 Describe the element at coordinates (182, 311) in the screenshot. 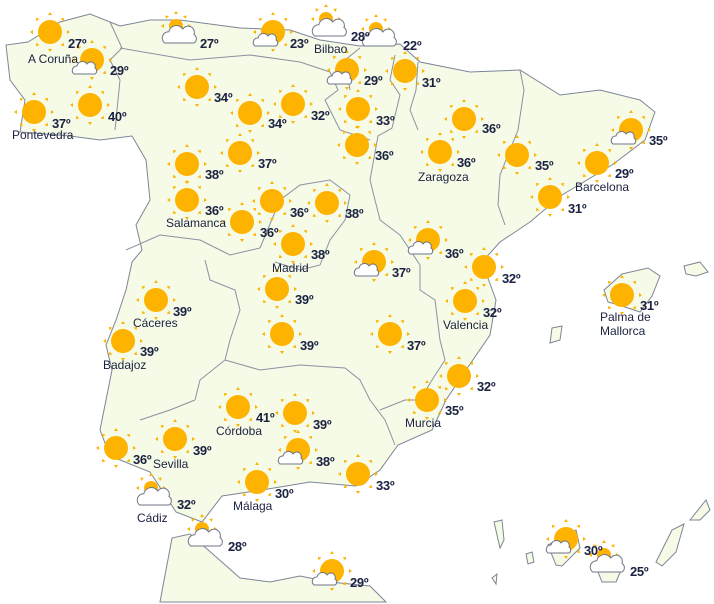

I see `temperature-label: 39º` at that location.